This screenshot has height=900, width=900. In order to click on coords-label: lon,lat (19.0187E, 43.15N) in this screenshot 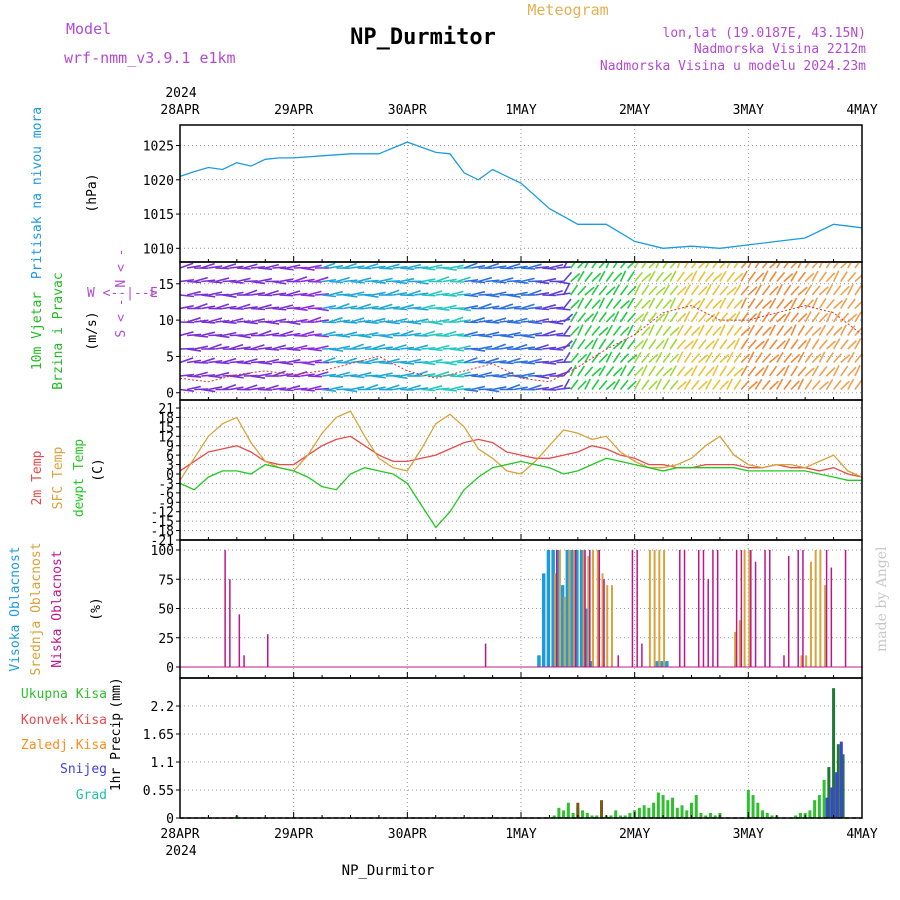, I will do `click(765, 33)`.